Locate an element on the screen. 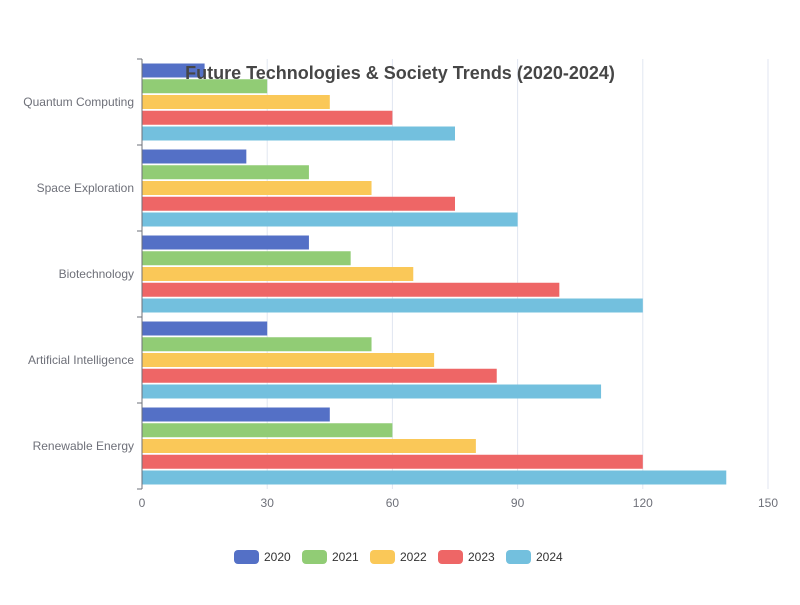  x-tick-label: 150 is located at coordinates (768, 503).